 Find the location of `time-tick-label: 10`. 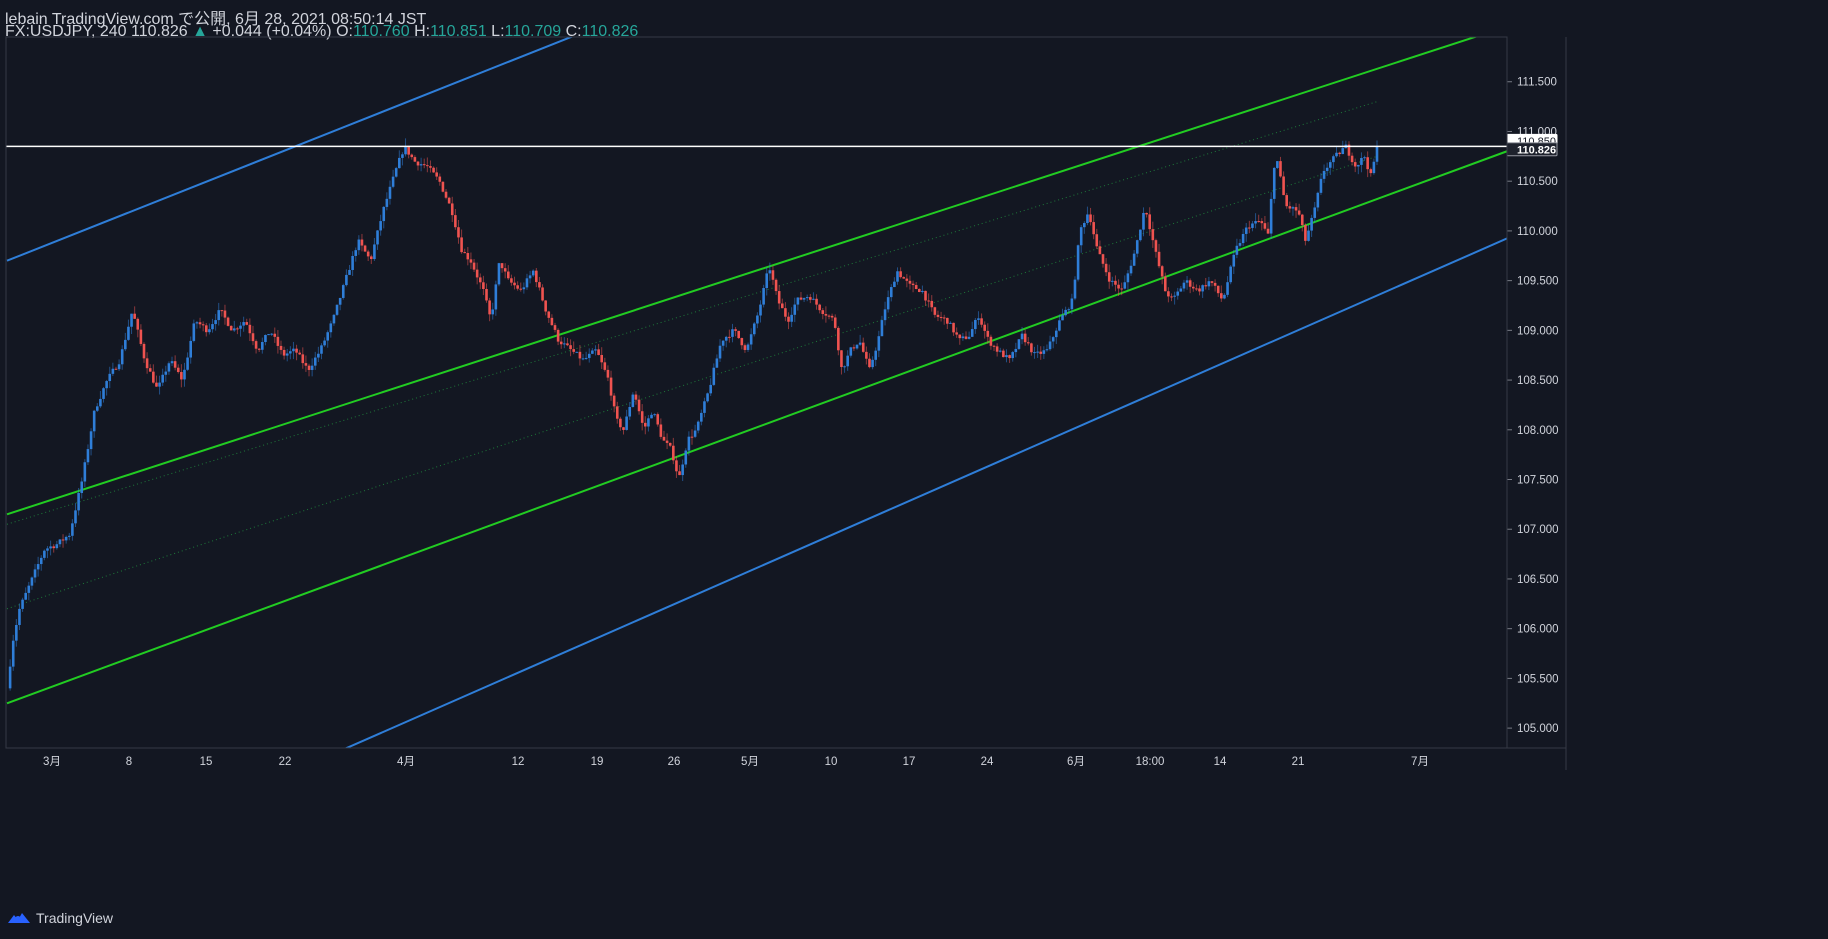

time-tick-label: 10 is located at coordinates (831, 762).